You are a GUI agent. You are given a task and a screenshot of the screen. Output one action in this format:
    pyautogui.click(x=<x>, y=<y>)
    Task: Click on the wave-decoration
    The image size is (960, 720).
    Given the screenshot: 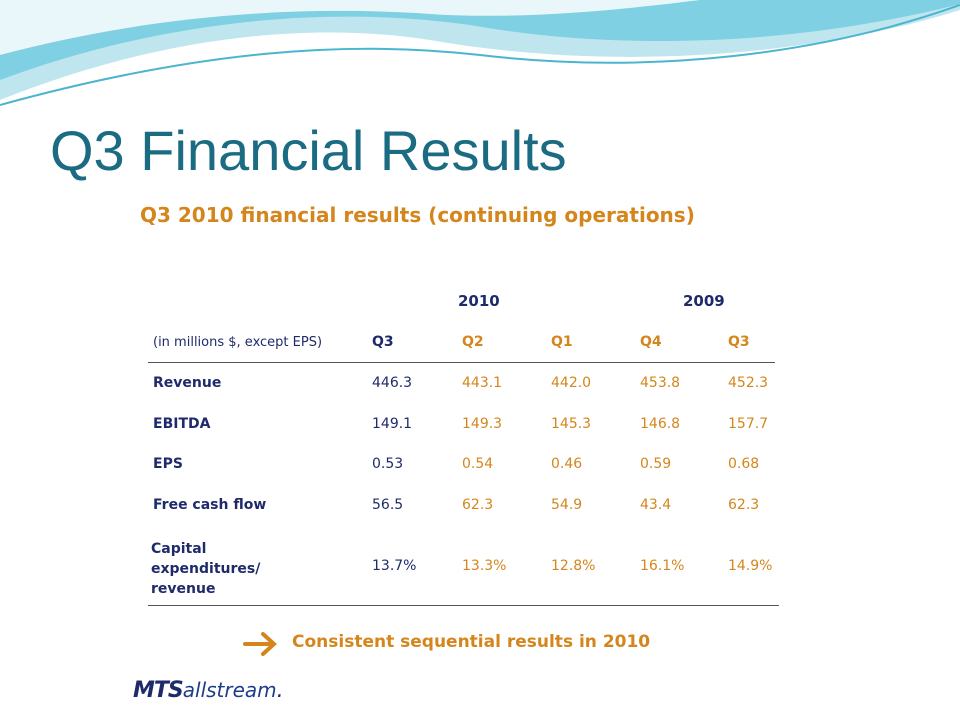 What is the action you would take?
    pyautogui.click(x=480, y=53)
    